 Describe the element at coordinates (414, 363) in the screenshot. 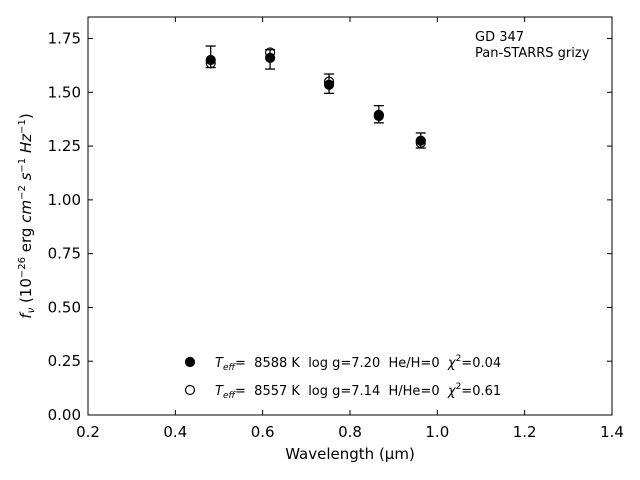

I see `legend-composition: He/H=0` at that location.